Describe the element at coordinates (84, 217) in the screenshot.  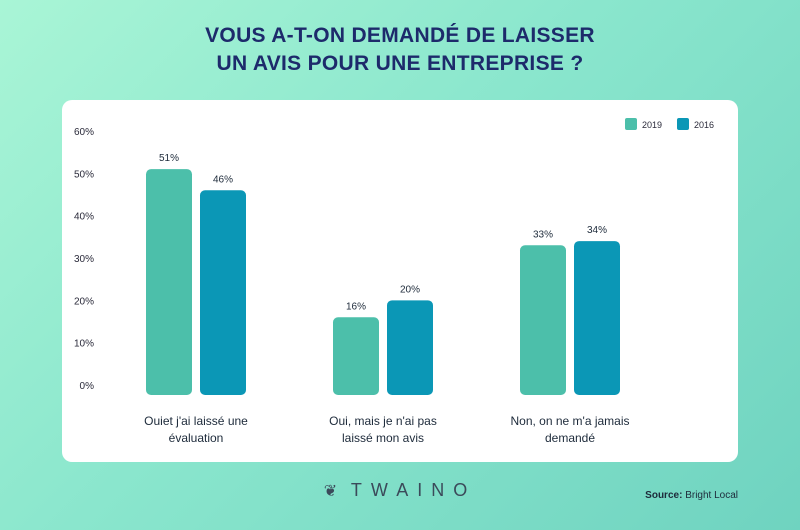
I see `y-tick-label: 40%` at that location.